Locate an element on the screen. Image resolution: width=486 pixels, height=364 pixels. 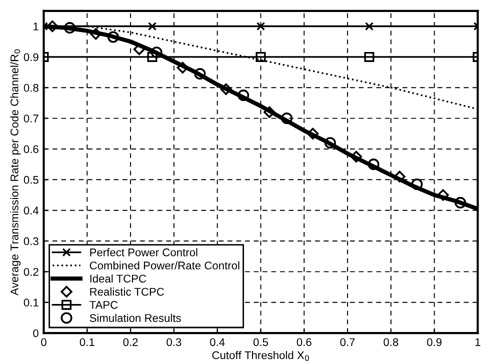
x-tick-label: 1 is located at coordinates (477, 342).